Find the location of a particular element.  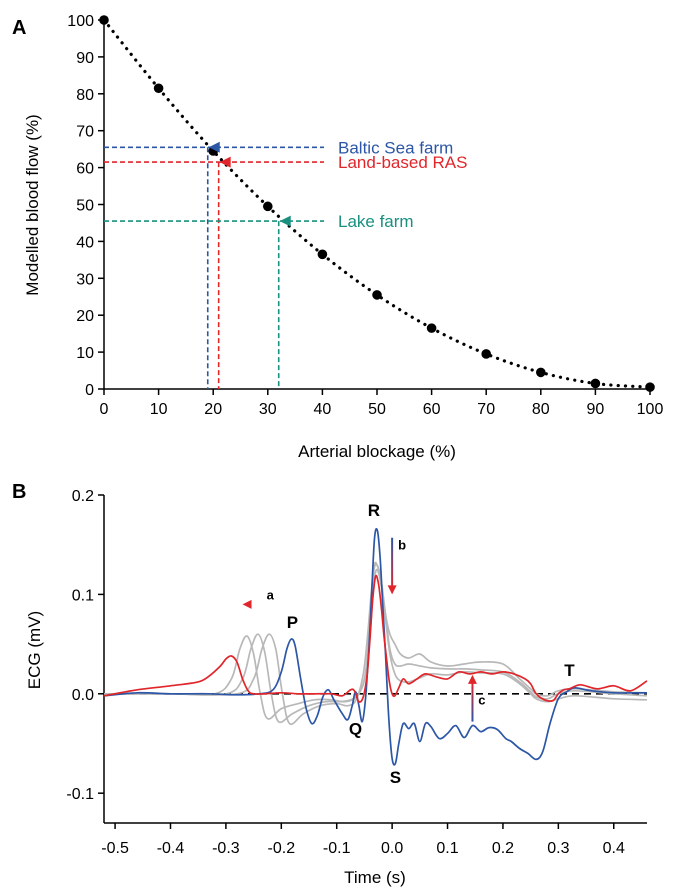

panel-b-y-axis-title: ECG (mV) is located at coordinates (34, 650).